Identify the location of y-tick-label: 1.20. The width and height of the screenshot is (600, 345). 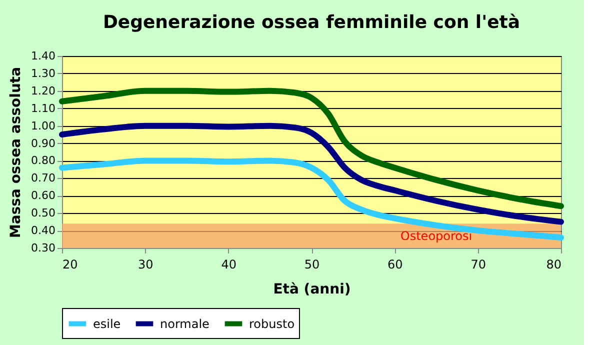
(43, 91).